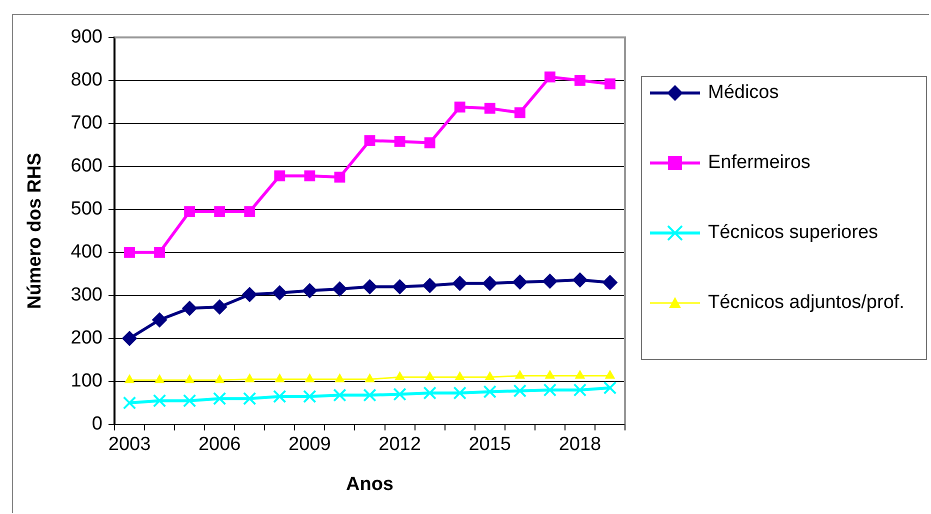 The width and height of the screenshot is (931, 514). Describe the element at coordinates (129, 445) in the screenshot. I see `x-tick-label: 2003` at that location.